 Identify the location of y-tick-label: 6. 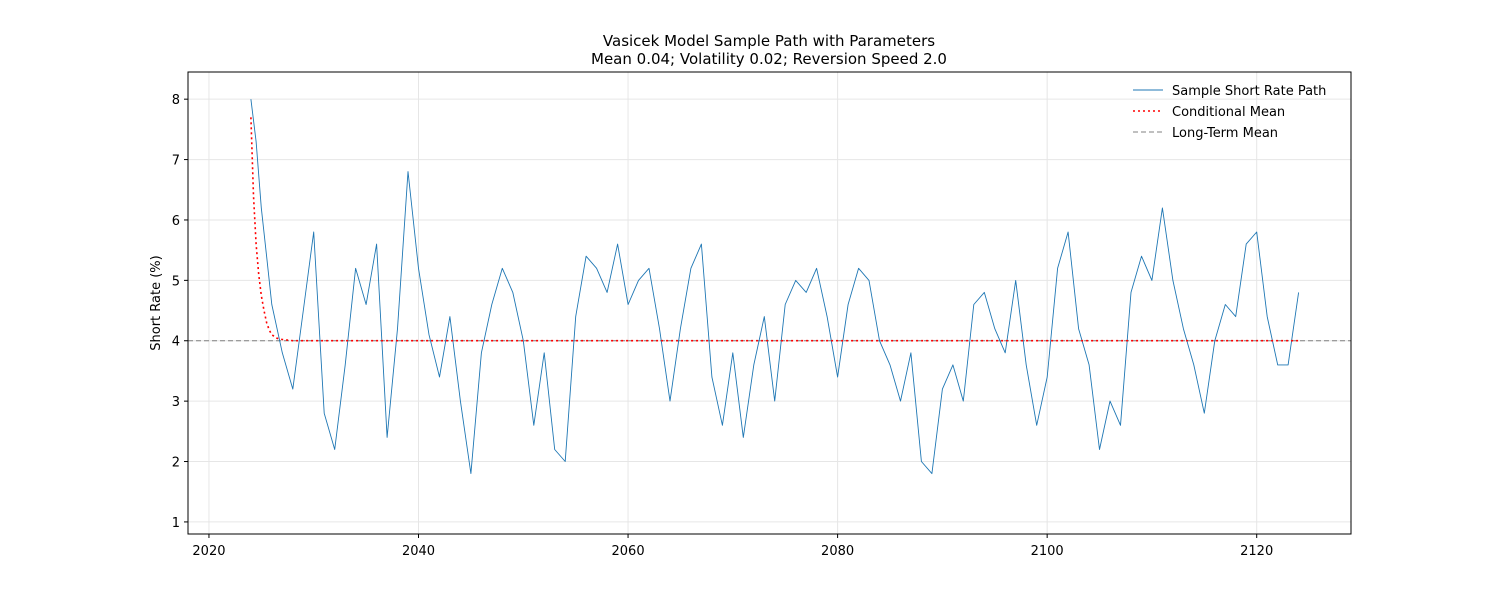
(176, 221).